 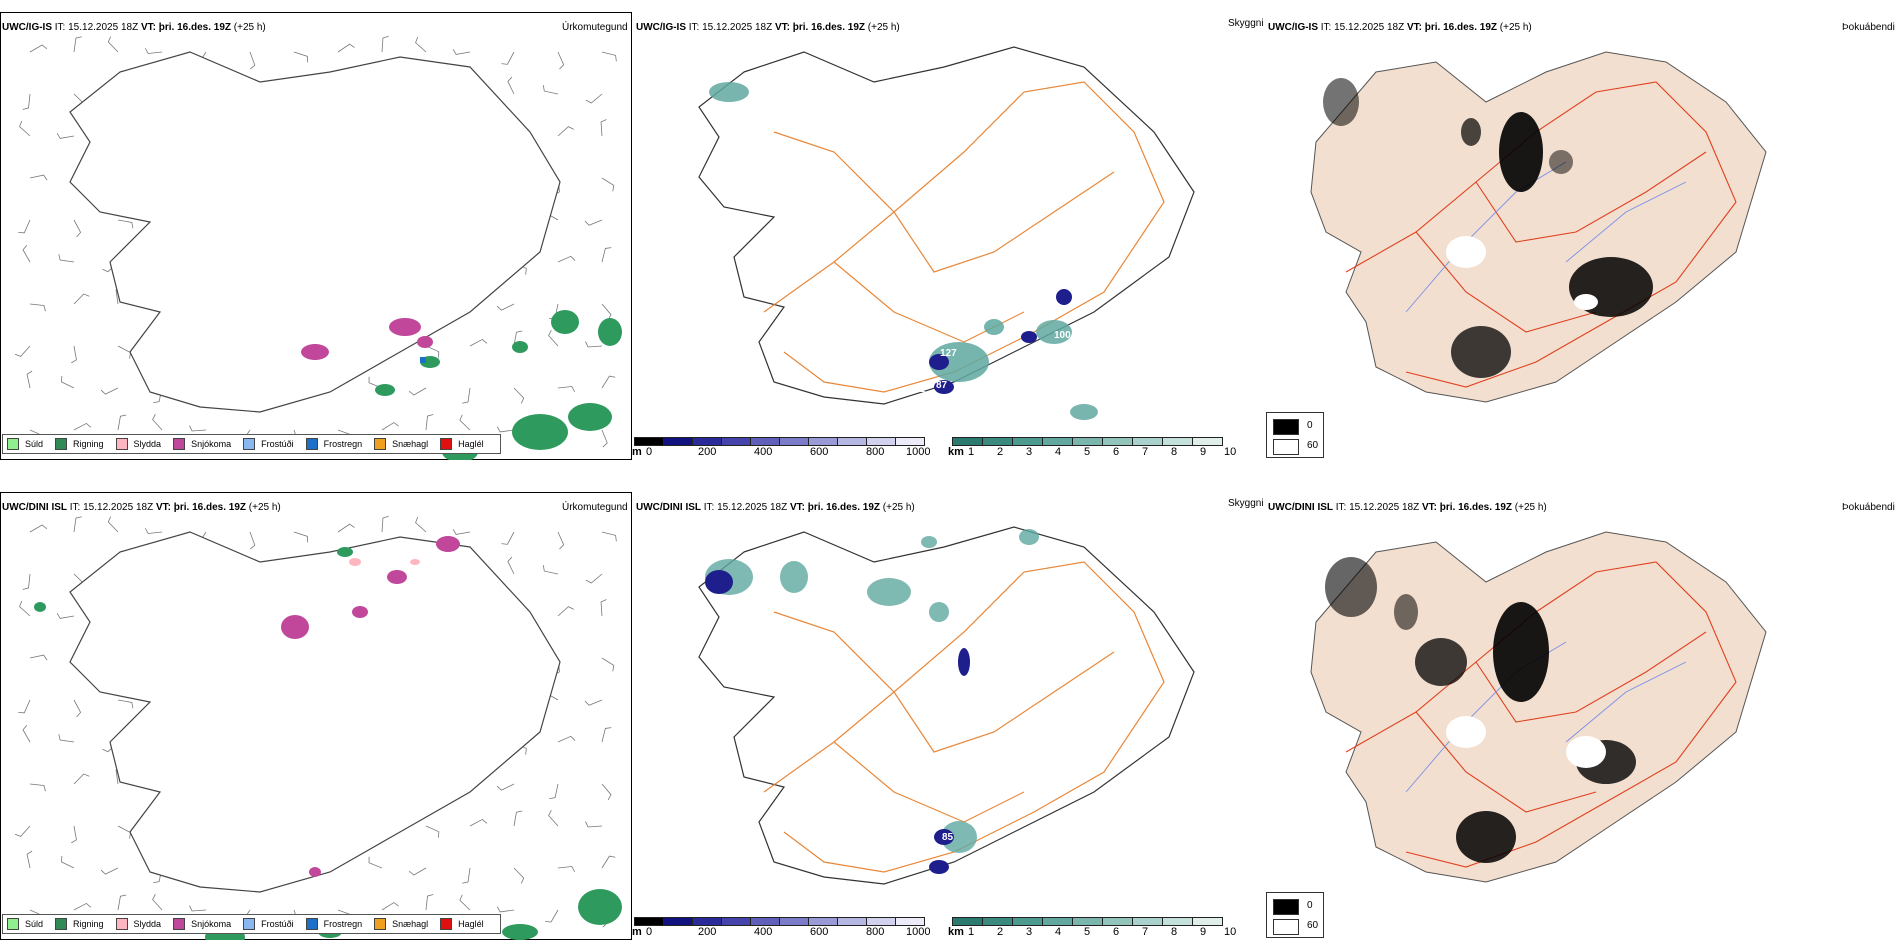 What do you see at coordinates (1062, 335) in the screenshot?
I see `ceiling-label: 100` at bounding box center [1062, 335].